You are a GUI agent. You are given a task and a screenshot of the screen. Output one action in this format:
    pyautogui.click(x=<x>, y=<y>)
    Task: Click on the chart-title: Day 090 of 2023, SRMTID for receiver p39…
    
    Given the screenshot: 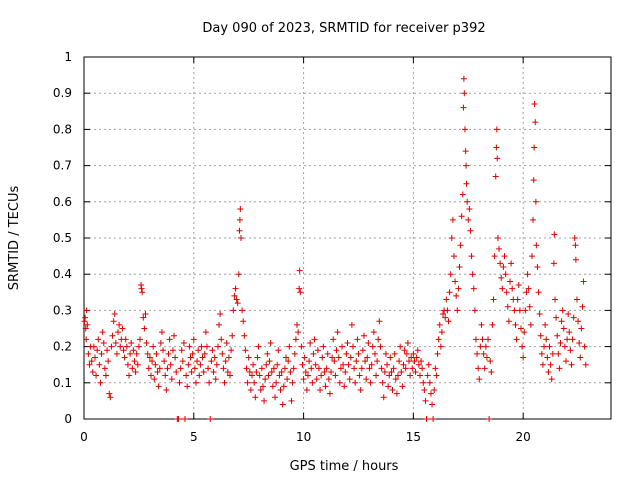 What is the action you would take?
    pyautogui.click(x=343, y=28)
    